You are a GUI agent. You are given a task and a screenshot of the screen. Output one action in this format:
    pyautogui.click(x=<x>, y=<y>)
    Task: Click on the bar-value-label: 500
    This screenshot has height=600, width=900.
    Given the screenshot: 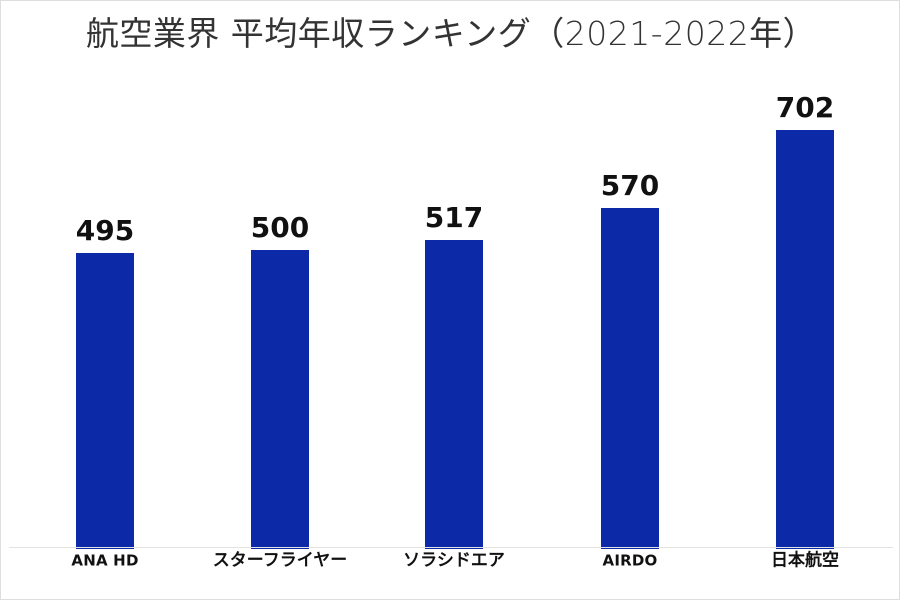 What is the action you would take?
    pyautogui.click(x=280, y=227)
    